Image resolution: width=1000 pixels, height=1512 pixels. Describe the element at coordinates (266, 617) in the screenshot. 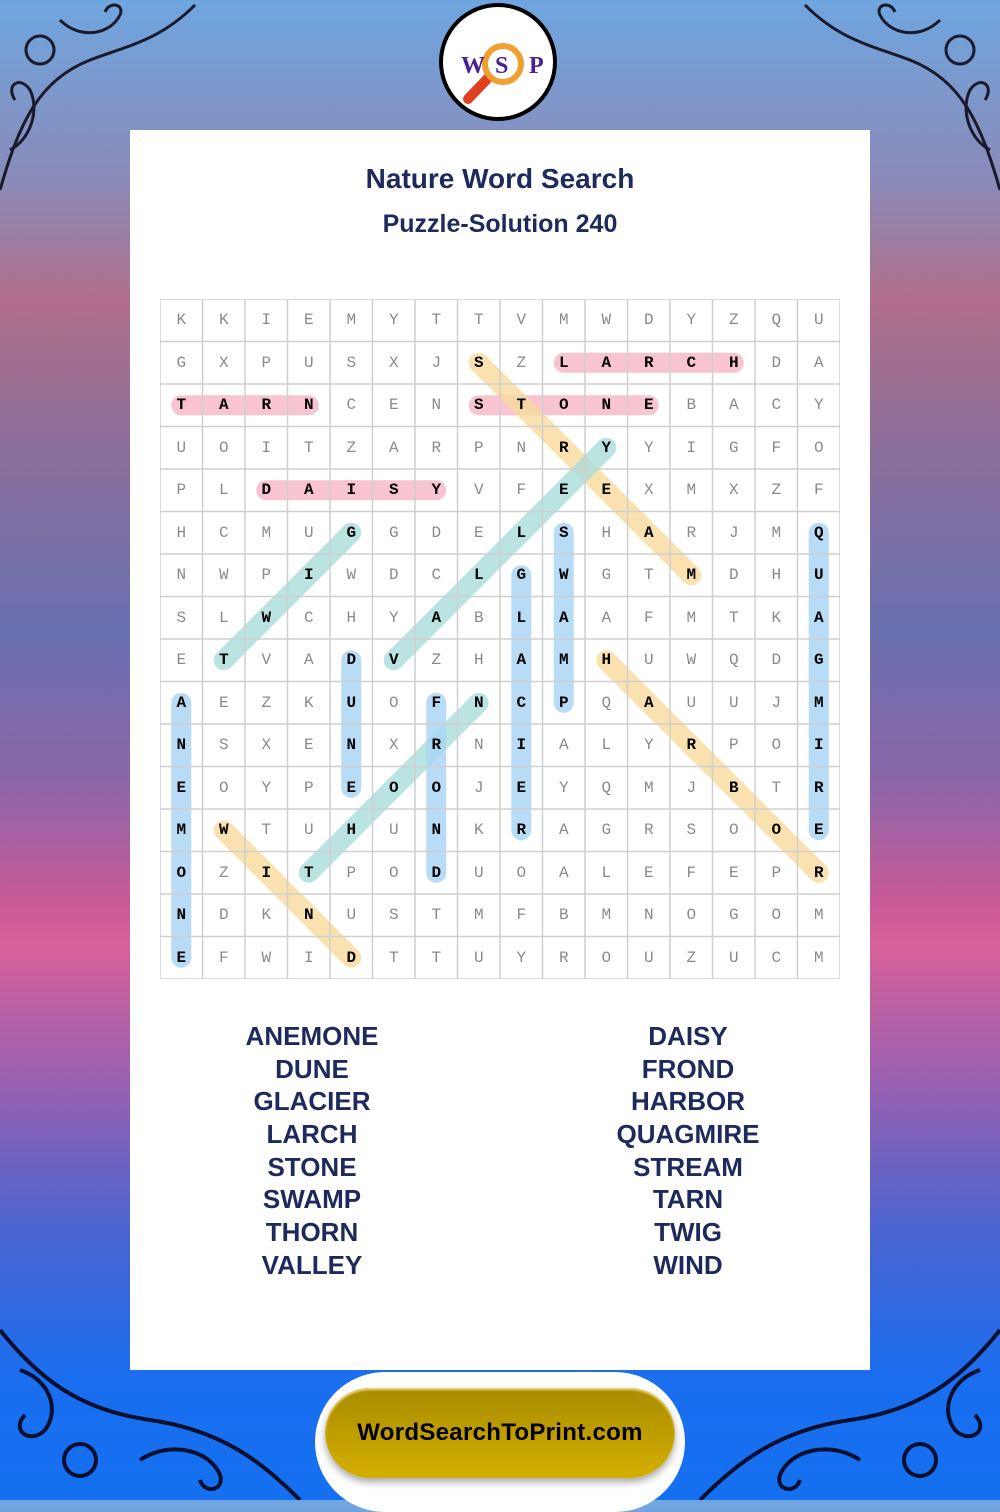

I see `grid-cell: W` at that location.